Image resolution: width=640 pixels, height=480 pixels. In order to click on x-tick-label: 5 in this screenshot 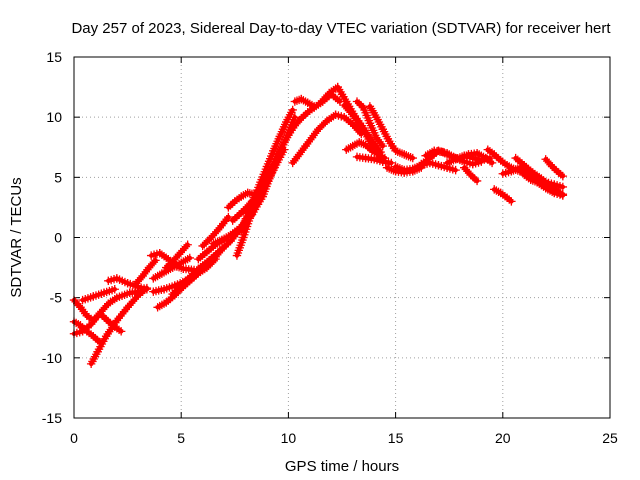, I will do `click(181, 438)`.